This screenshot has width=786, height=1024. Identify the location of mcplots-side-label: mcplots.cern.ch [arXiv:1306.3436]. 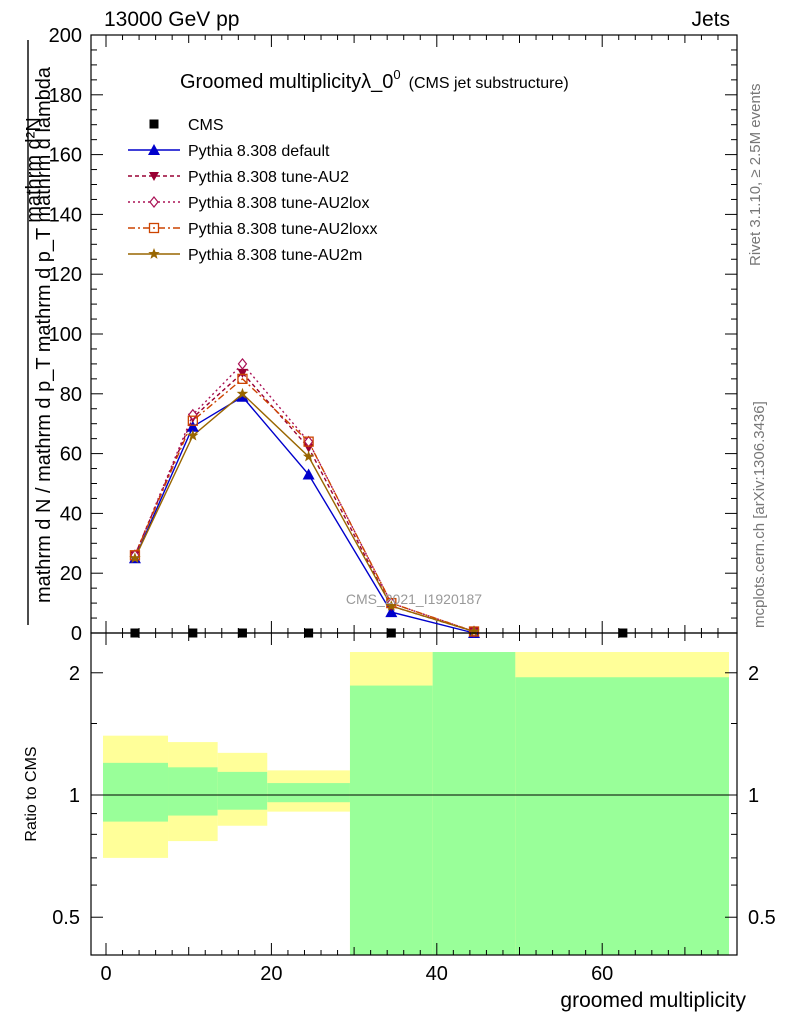
(759, 514).